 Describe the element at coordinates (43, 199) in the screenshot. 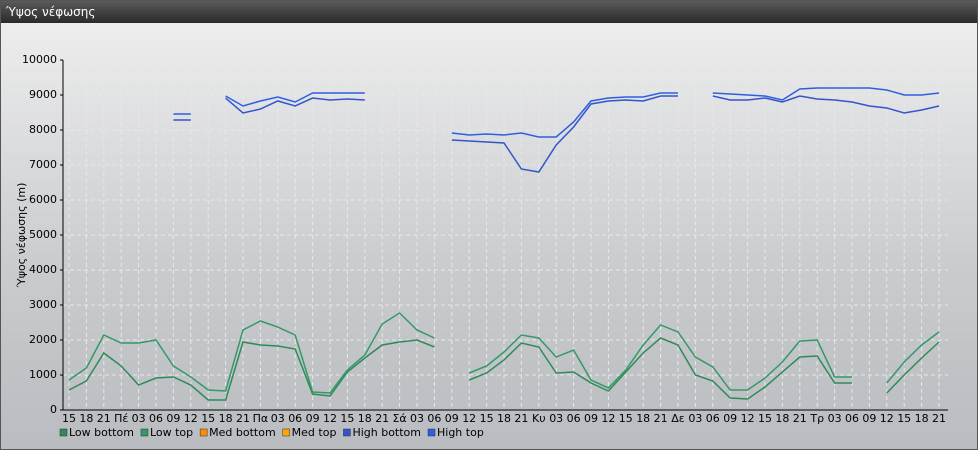

I see `y-tick-label: 6000` at that location.